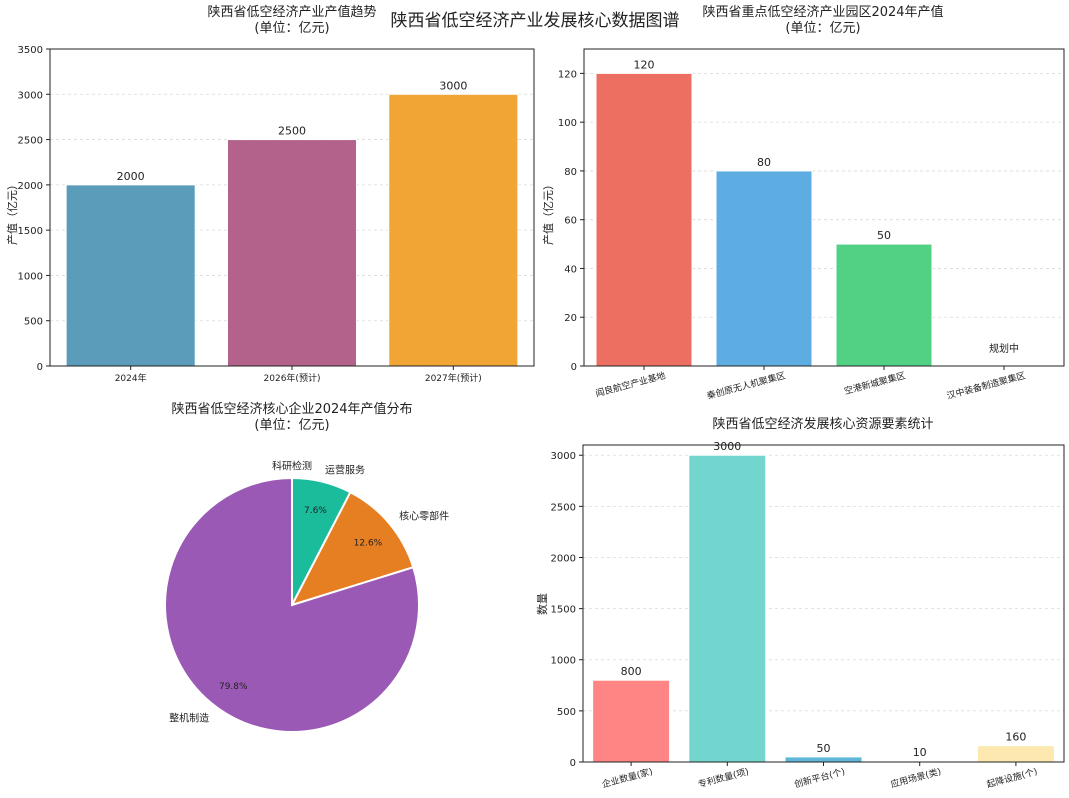  Describe the element at coordinates (315, 511) in the screenshot. I see `pie-slice-percent: 7.6%` at that location.